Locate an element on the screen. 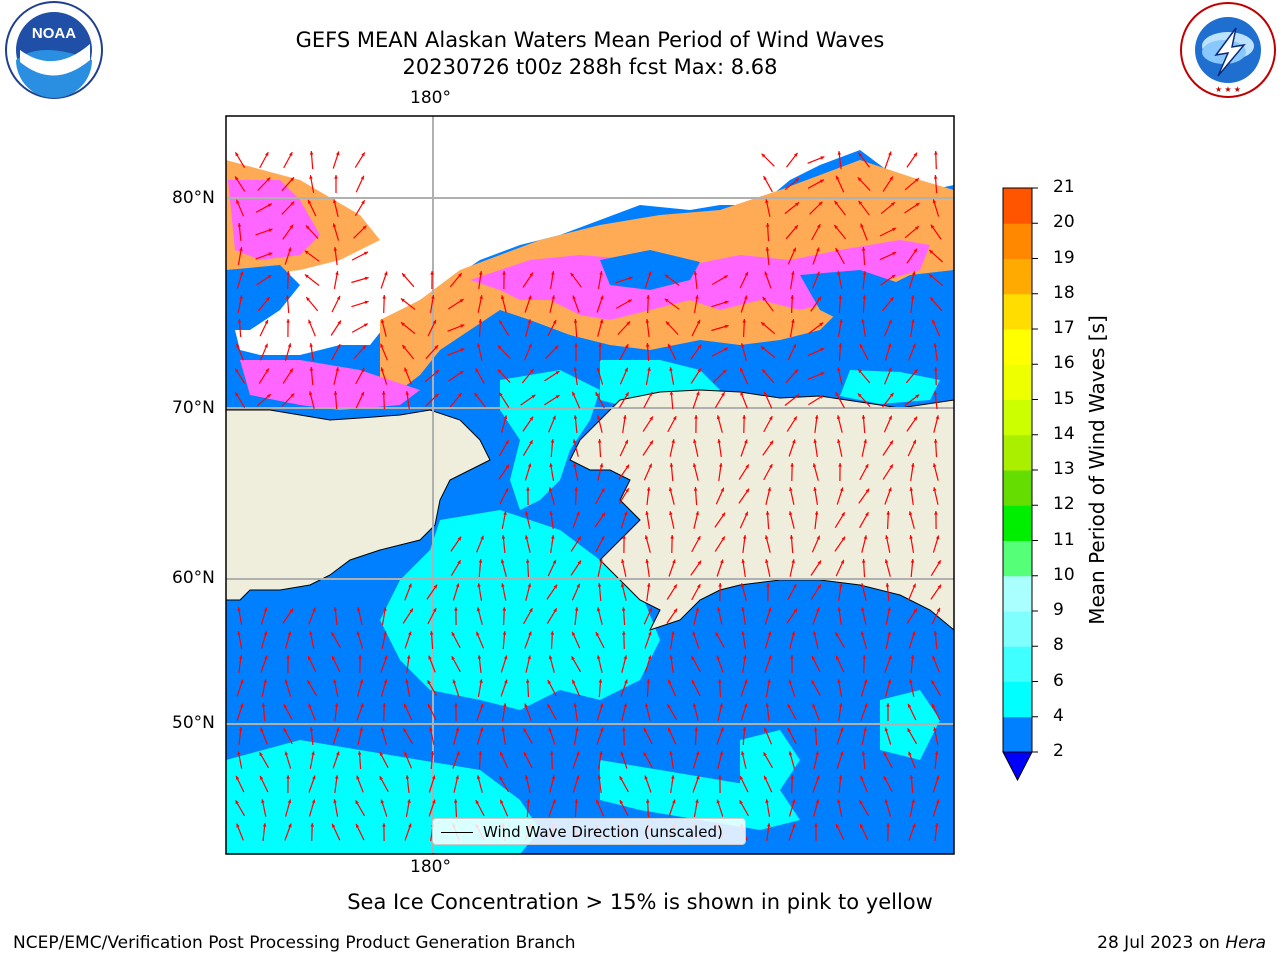  colorbar-tick-label: 12 is located at coordinates (1064, 504).